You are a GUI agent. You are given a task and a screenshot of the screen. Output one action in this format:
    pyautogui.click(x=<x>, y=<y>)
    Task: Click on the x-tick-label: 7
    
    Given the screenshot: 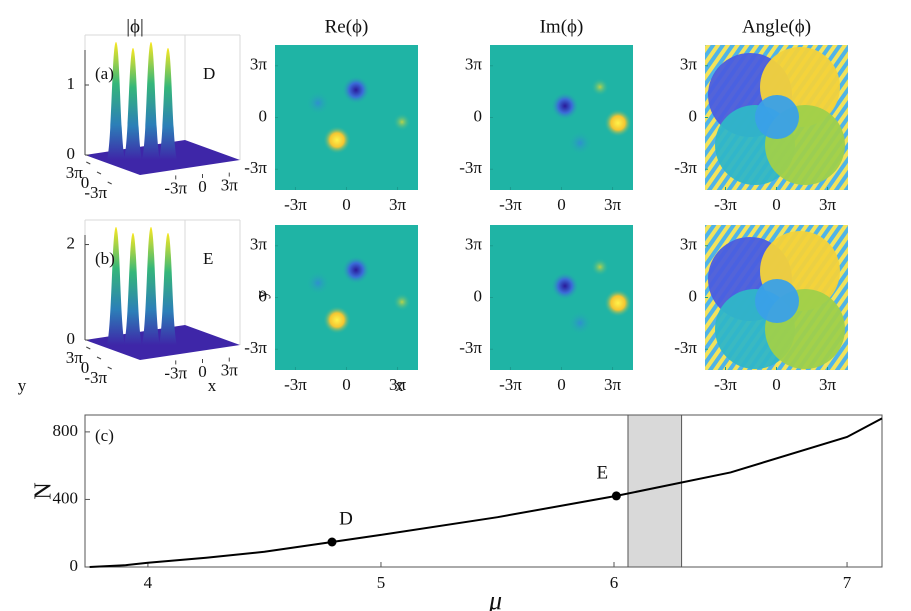 What is the action you would take?
    pyautogui.click(x=847, y=582)
    